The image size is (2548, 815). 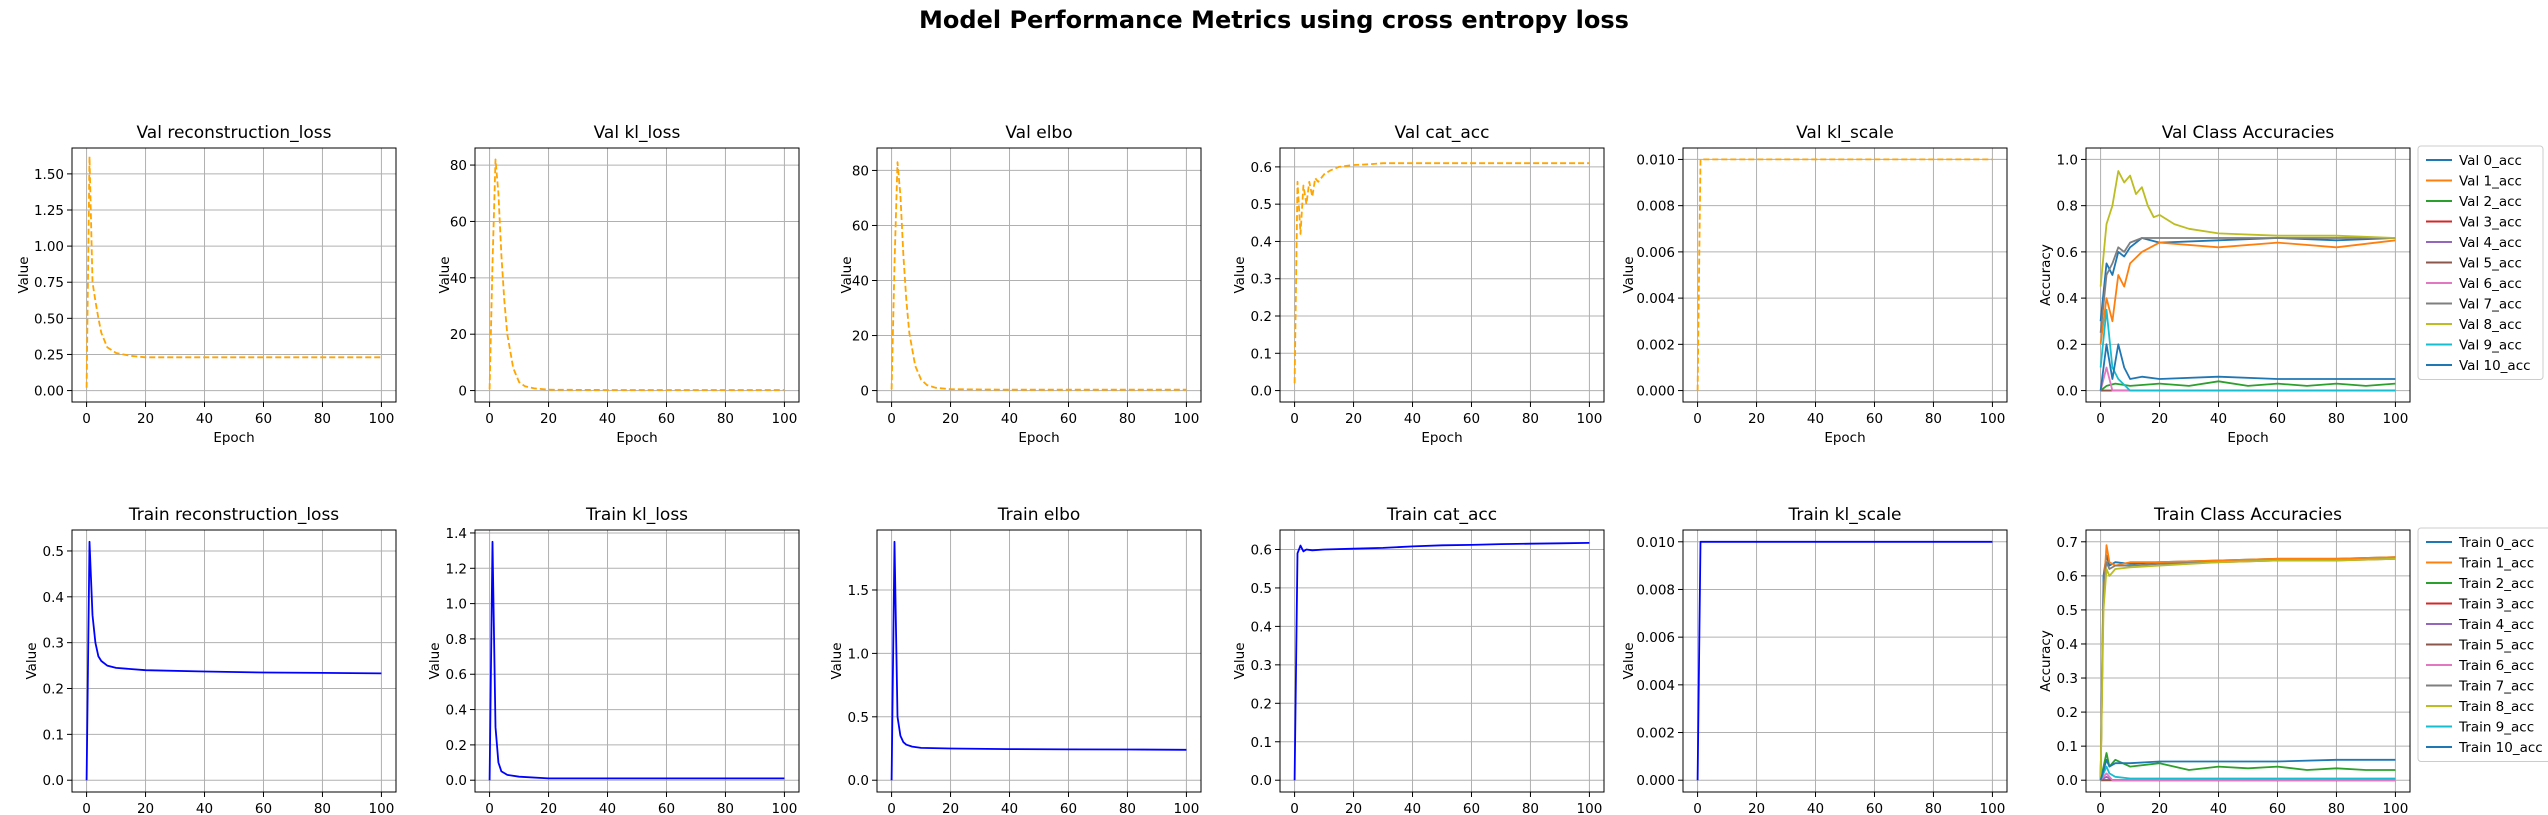 I want to click on y-tick-label: 60, so click(x=860, y=226).